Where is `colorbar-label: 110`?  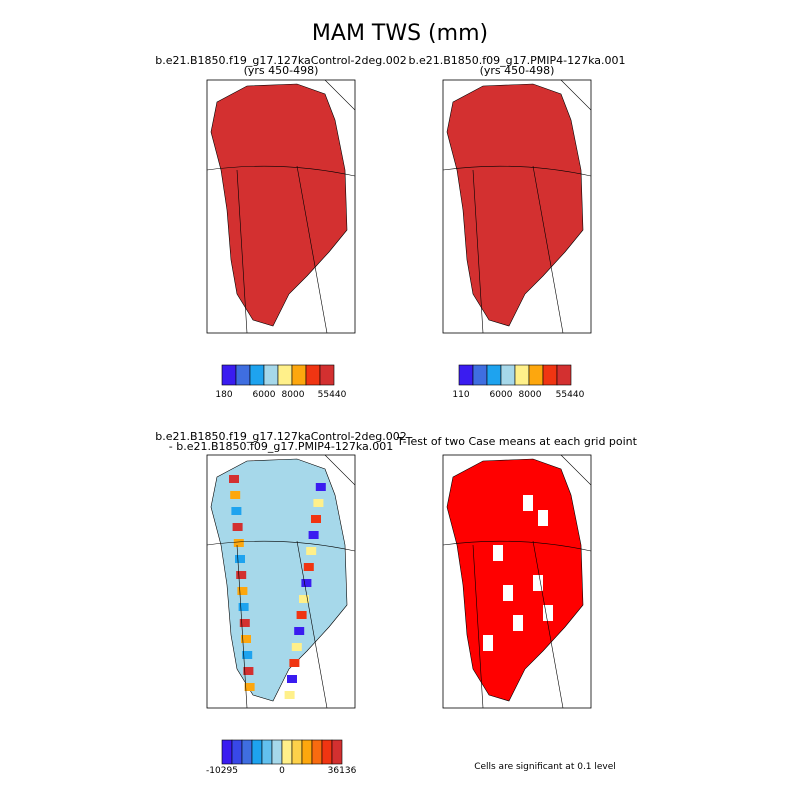
colorbar-label: 110 is located at coordinates (460, 395).